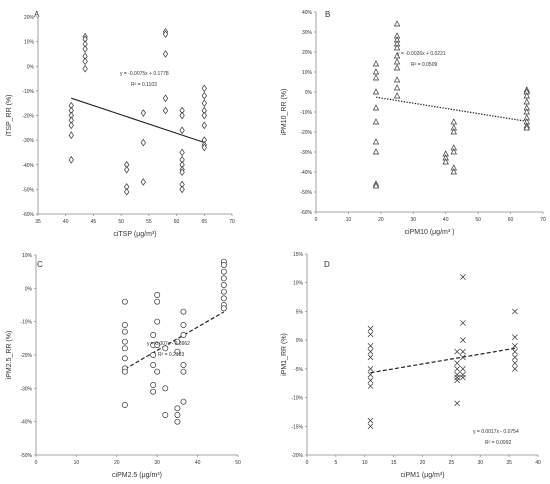 This screenshot has height=484, width=550. I want to click on panel-label: A, so click(37, 14).